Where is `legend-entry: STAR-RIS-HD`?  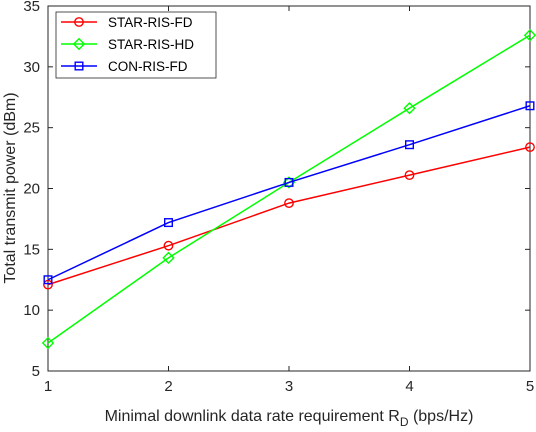
legend-entry: STAR-RIS-HD is located at coordinates (127, 44).